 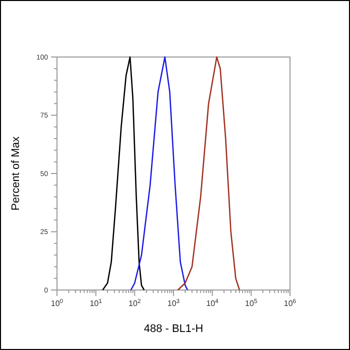 I want to click on x-tick-label: 10$^{3}$, so click(x=173, y=303).